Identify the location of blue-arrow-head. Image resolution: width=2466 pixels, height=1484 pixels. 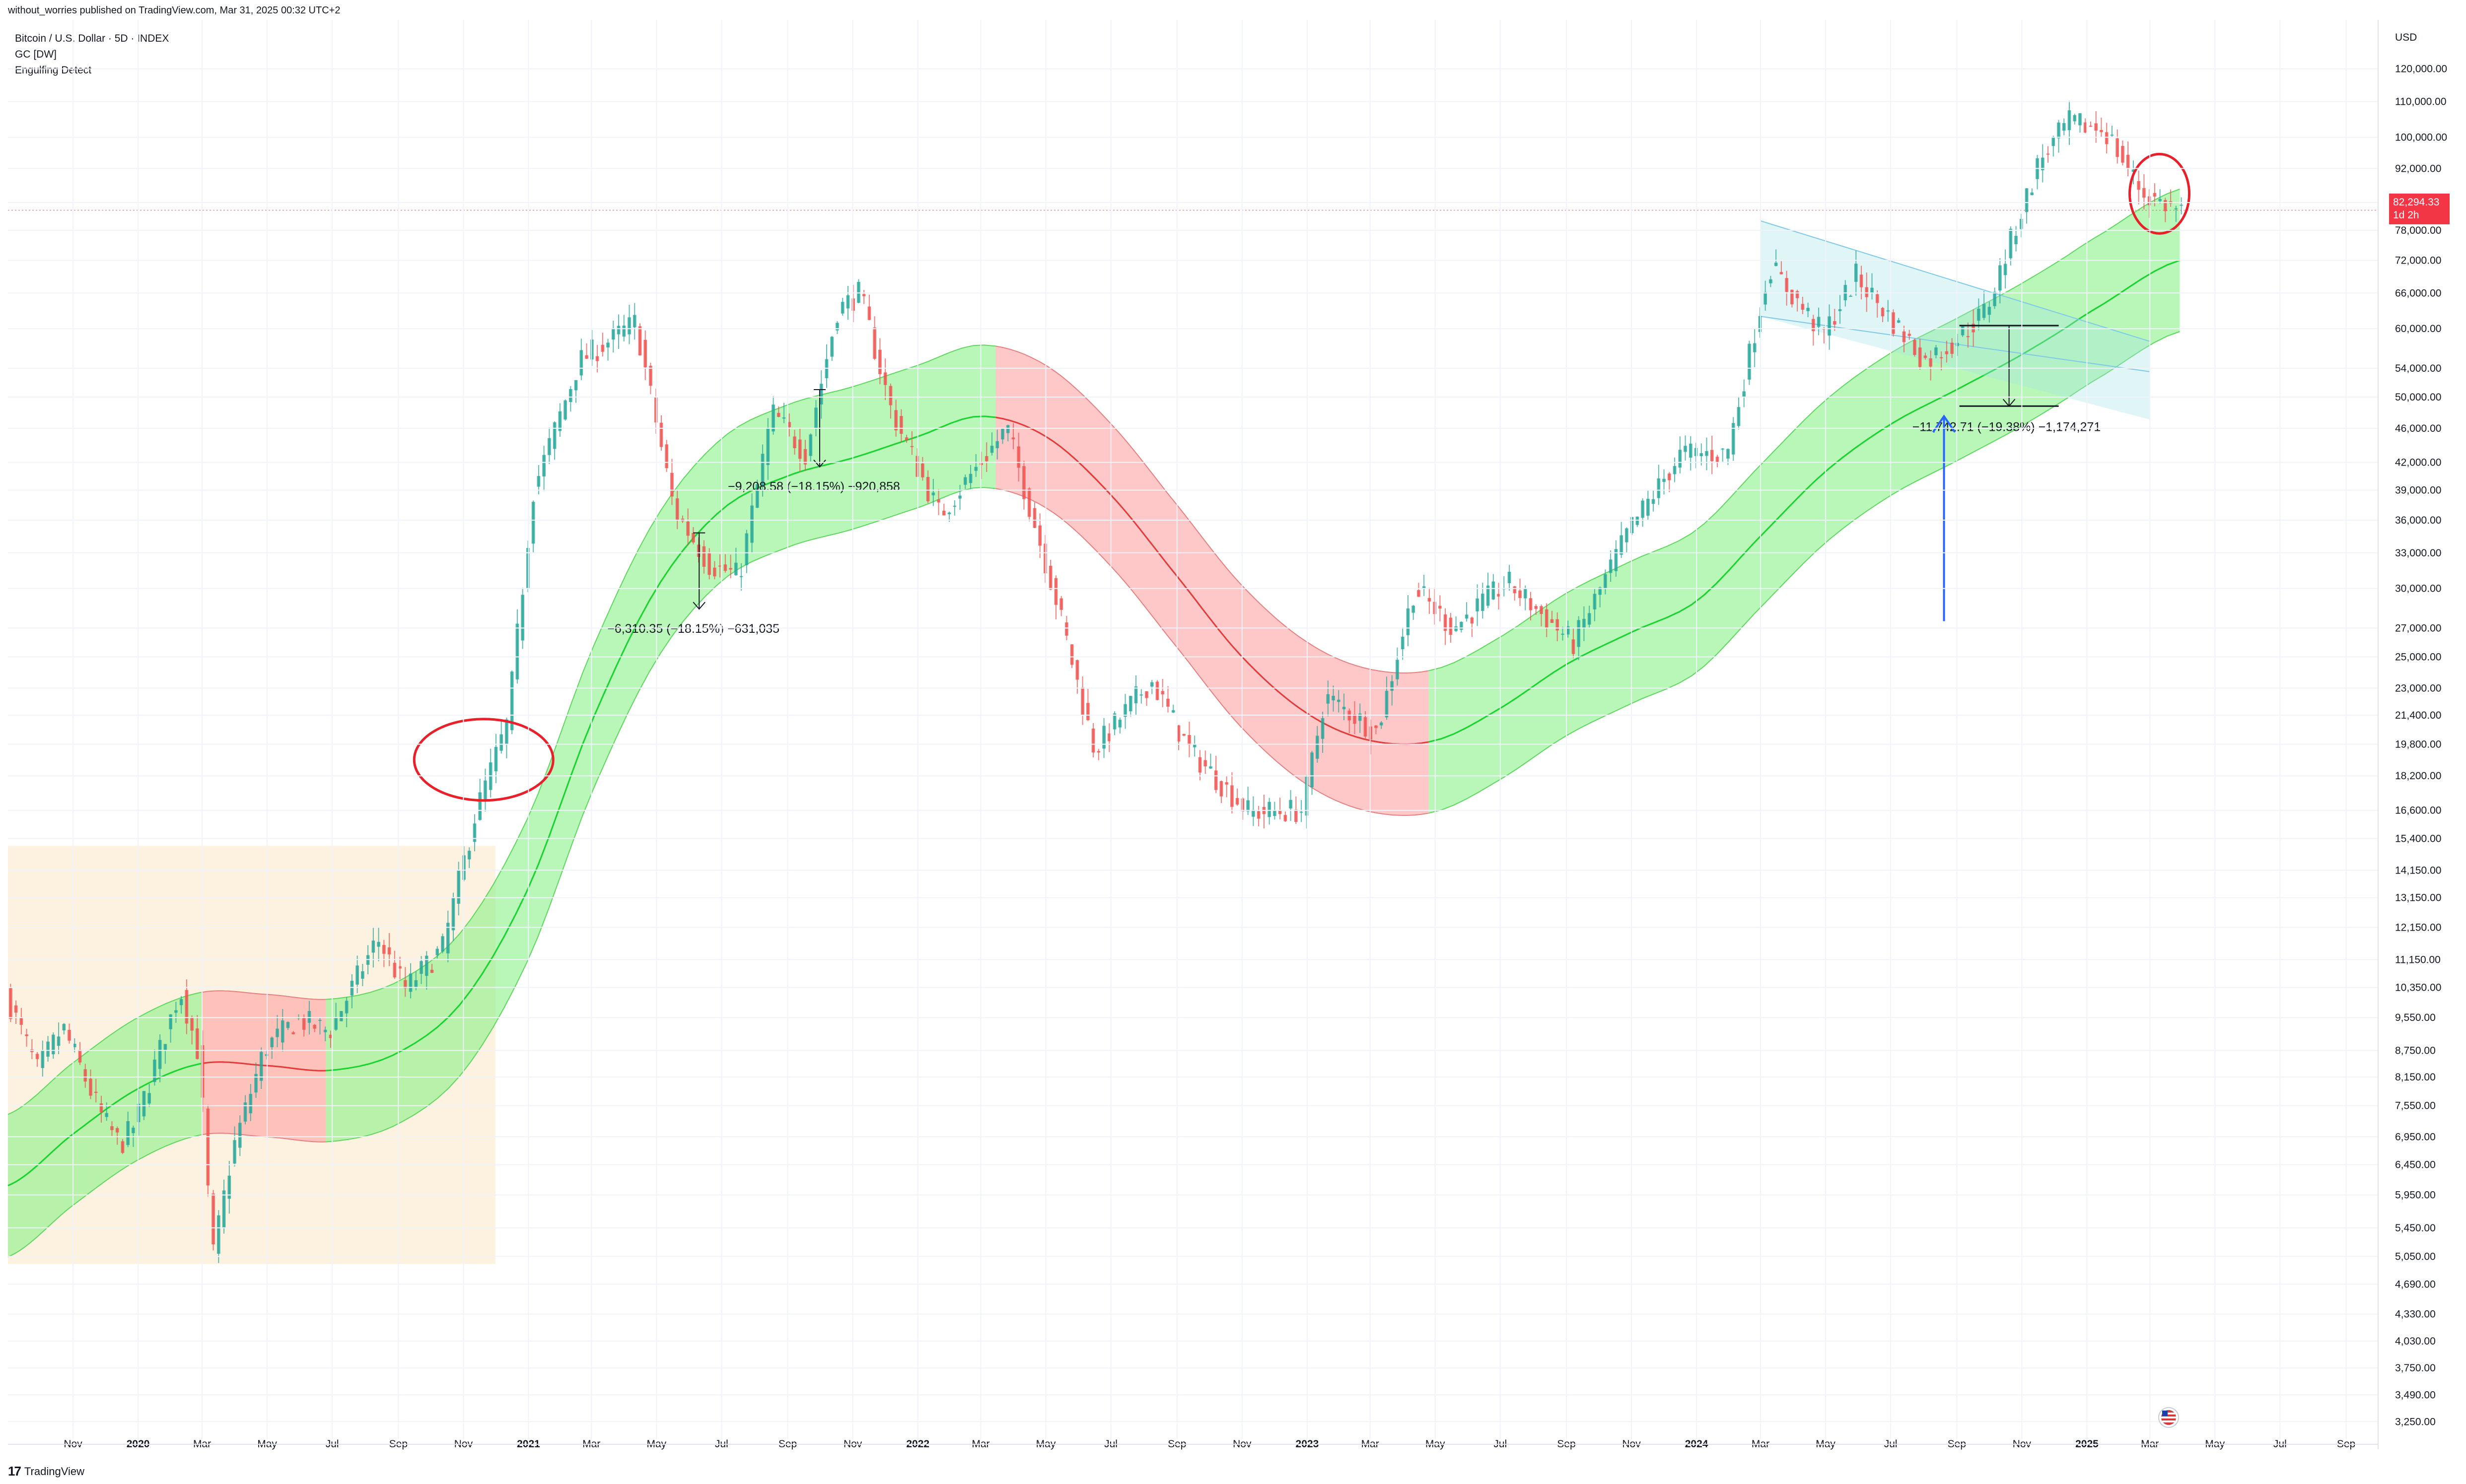
(1944, 423).